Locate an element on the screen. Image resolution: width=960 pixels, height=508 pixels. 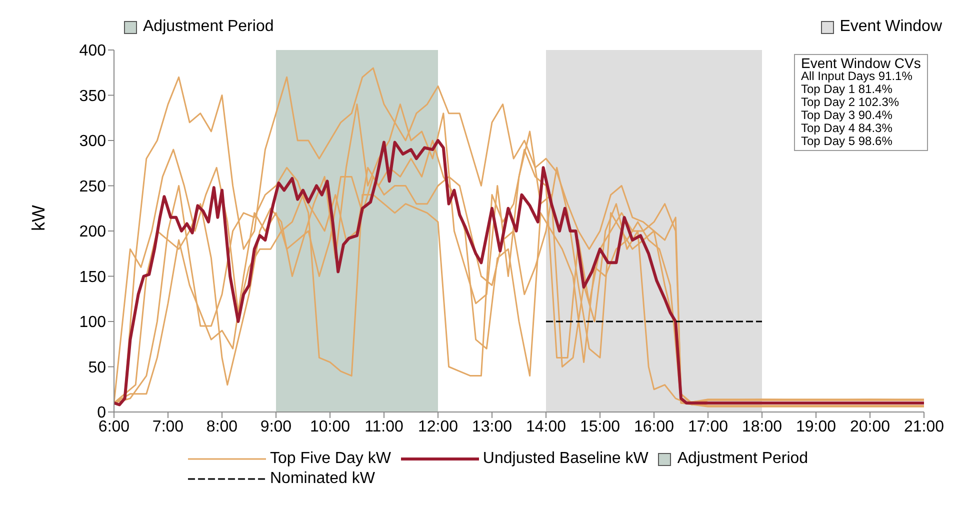
x-tick-label: 15:00 is located at coordinates (600, 427).